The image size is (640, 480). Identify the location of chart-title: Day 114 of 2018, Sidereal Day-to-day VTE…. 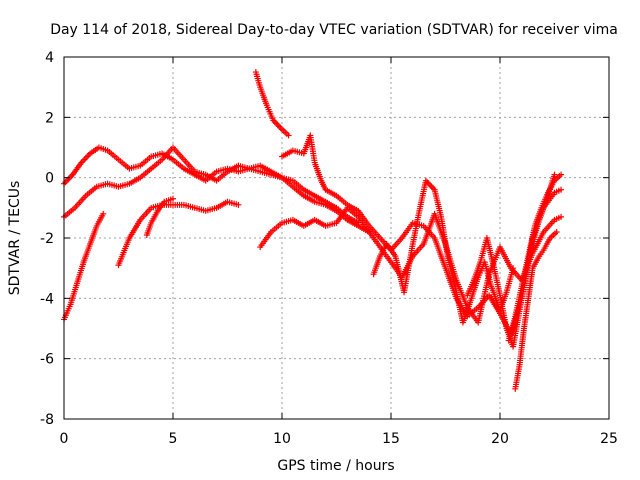
(334, 30).